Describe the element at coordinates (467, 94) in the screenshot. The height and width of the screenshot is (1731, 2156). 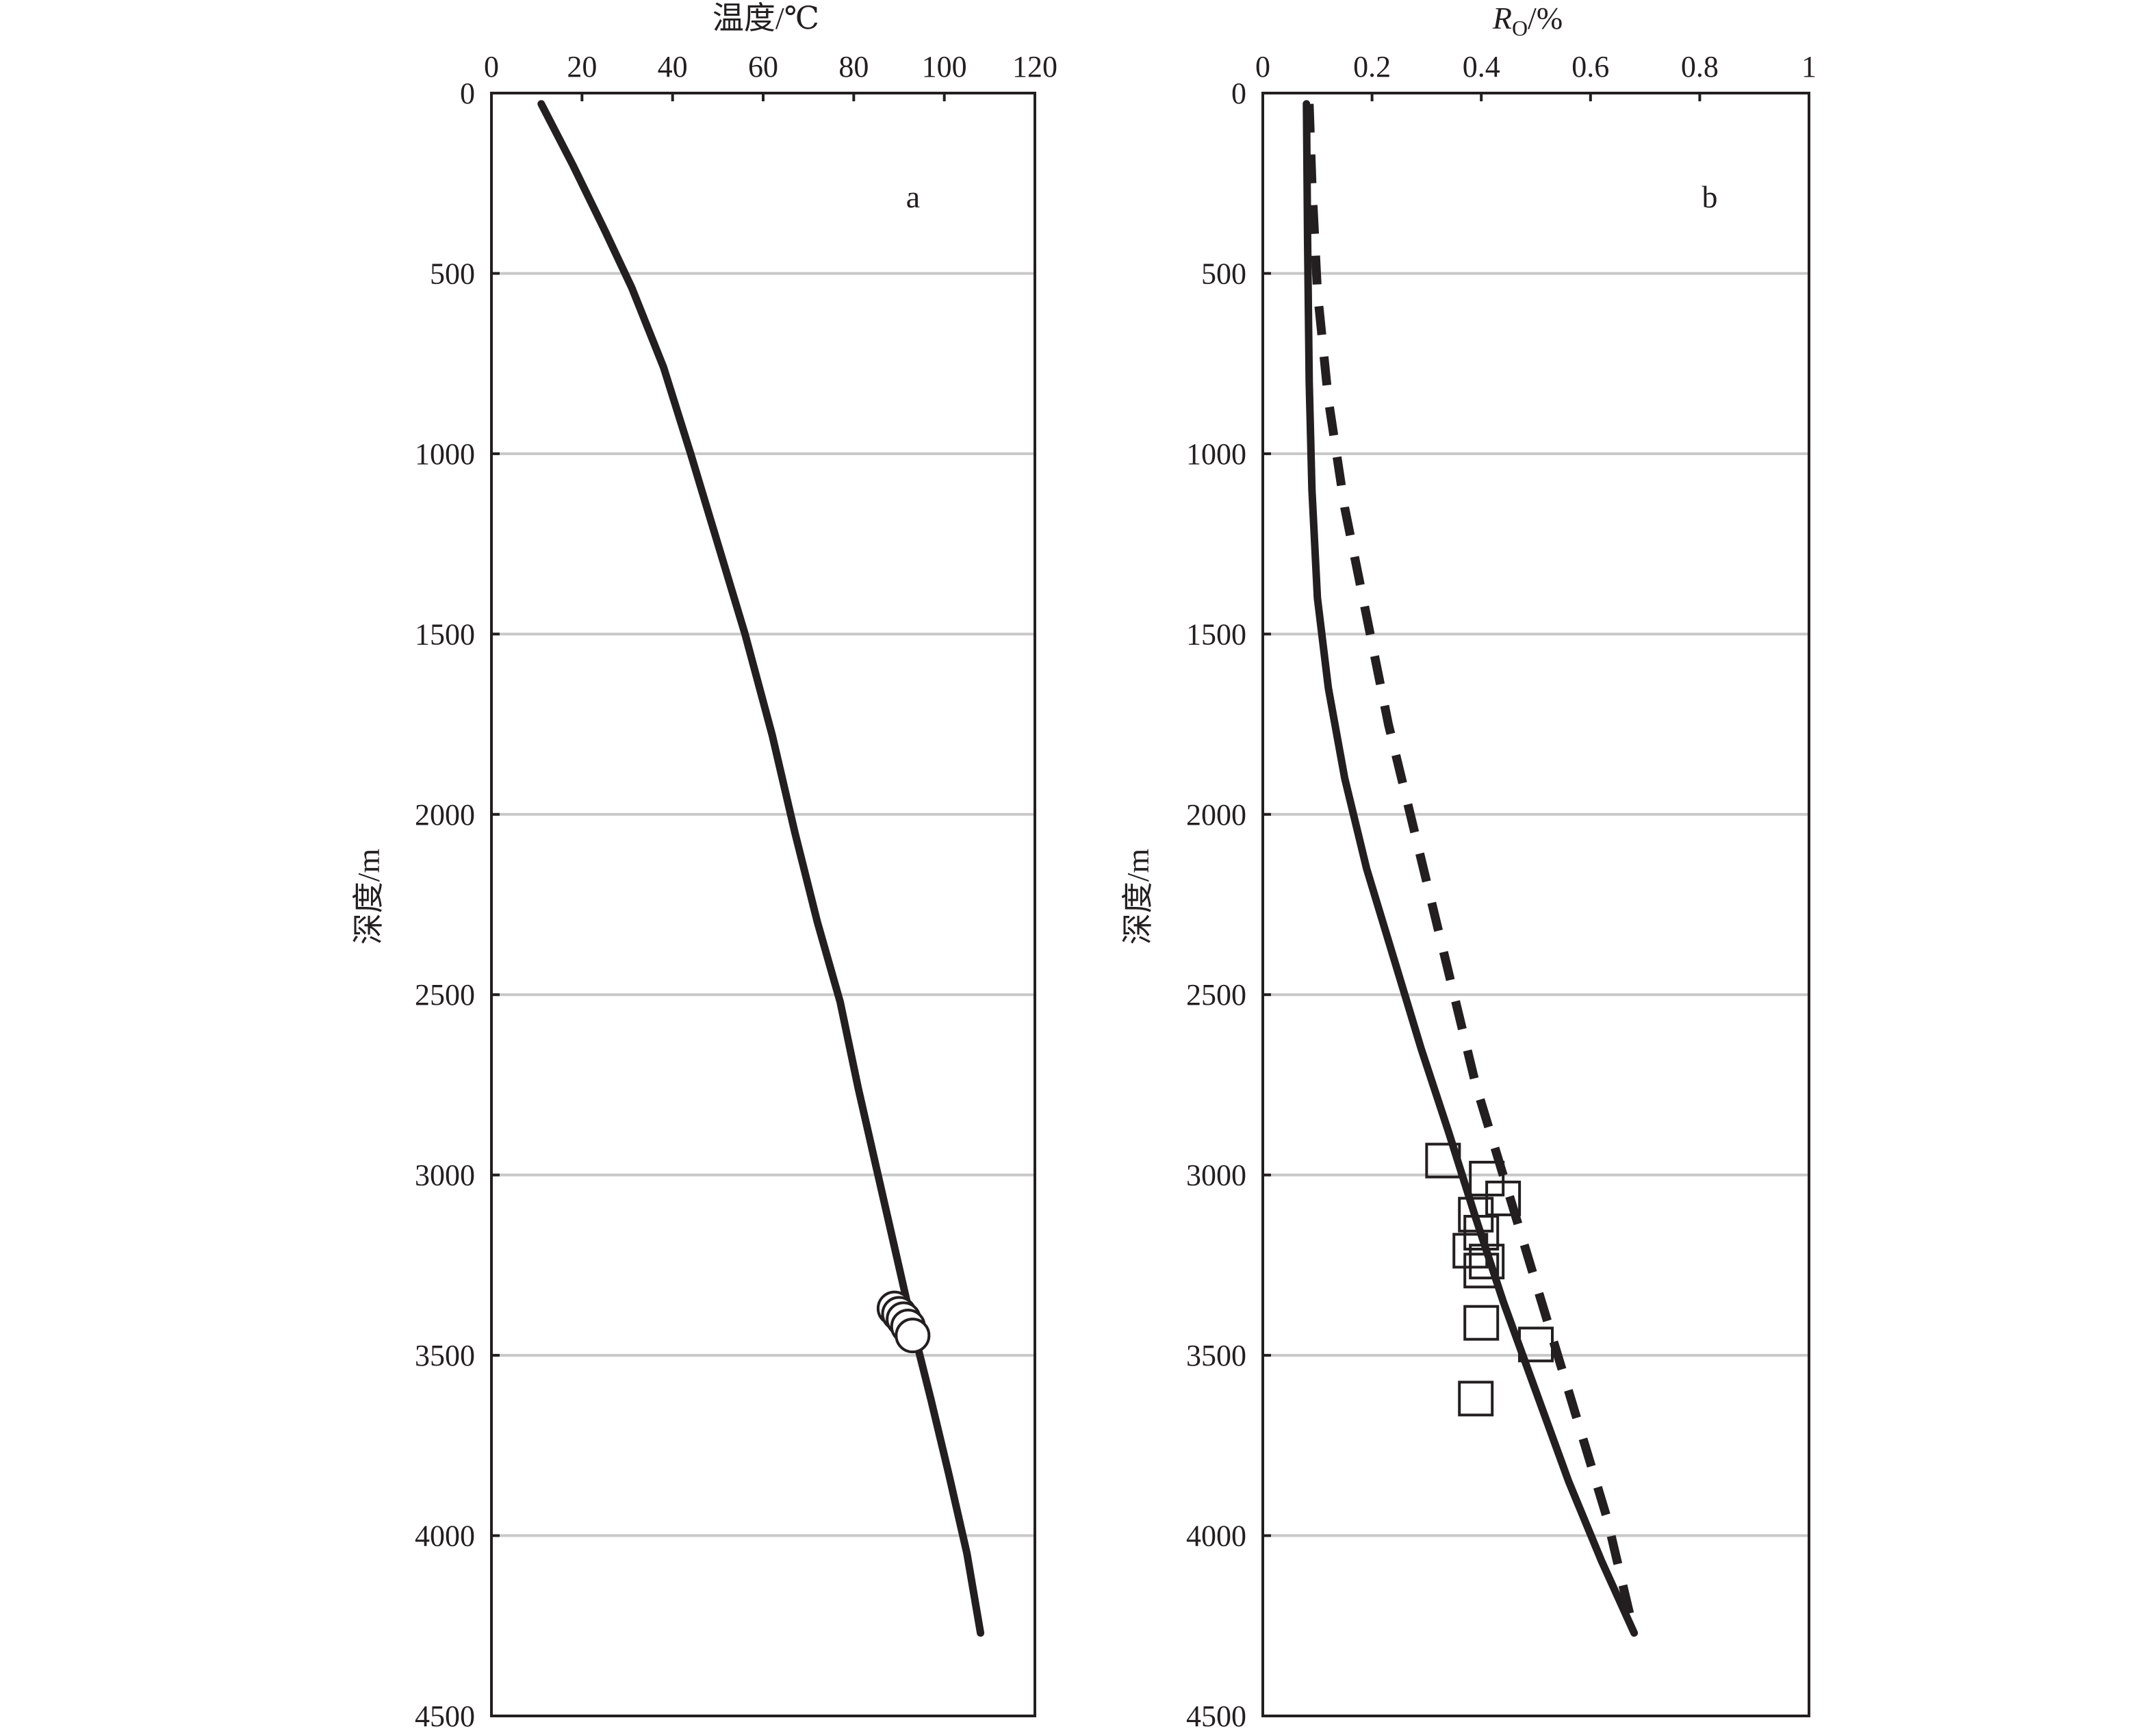
I see `panel-a-y-tick-label: 0` at that location.